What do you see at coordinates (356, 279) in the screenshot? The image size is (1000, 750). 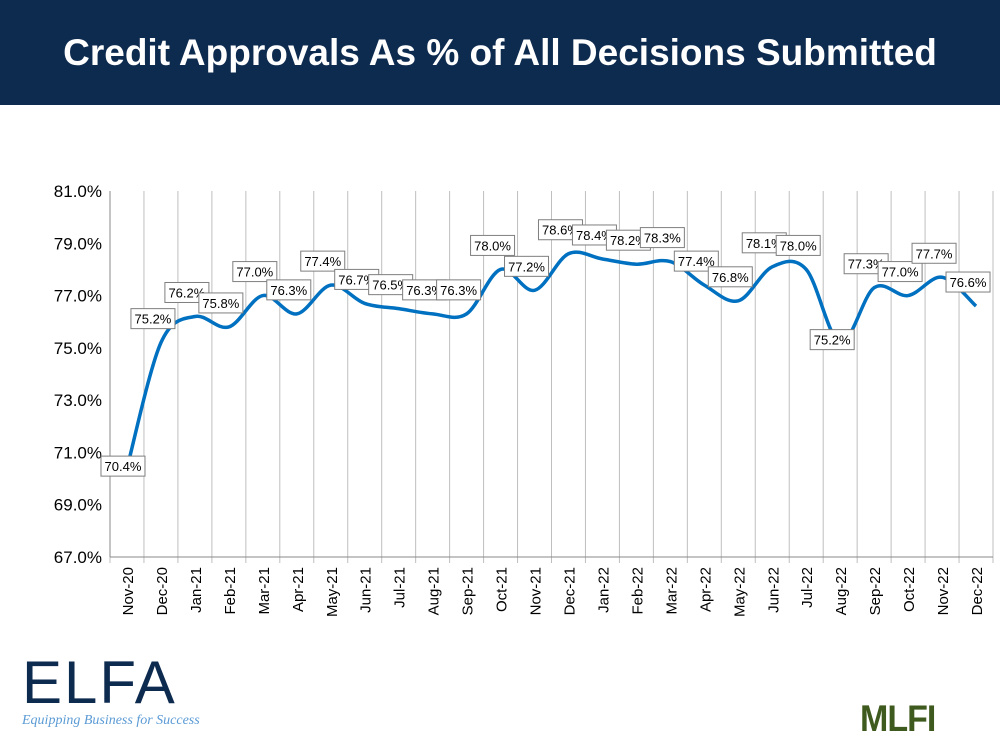 I see `data-label: 76.7%` at bounding box center [356, 279].